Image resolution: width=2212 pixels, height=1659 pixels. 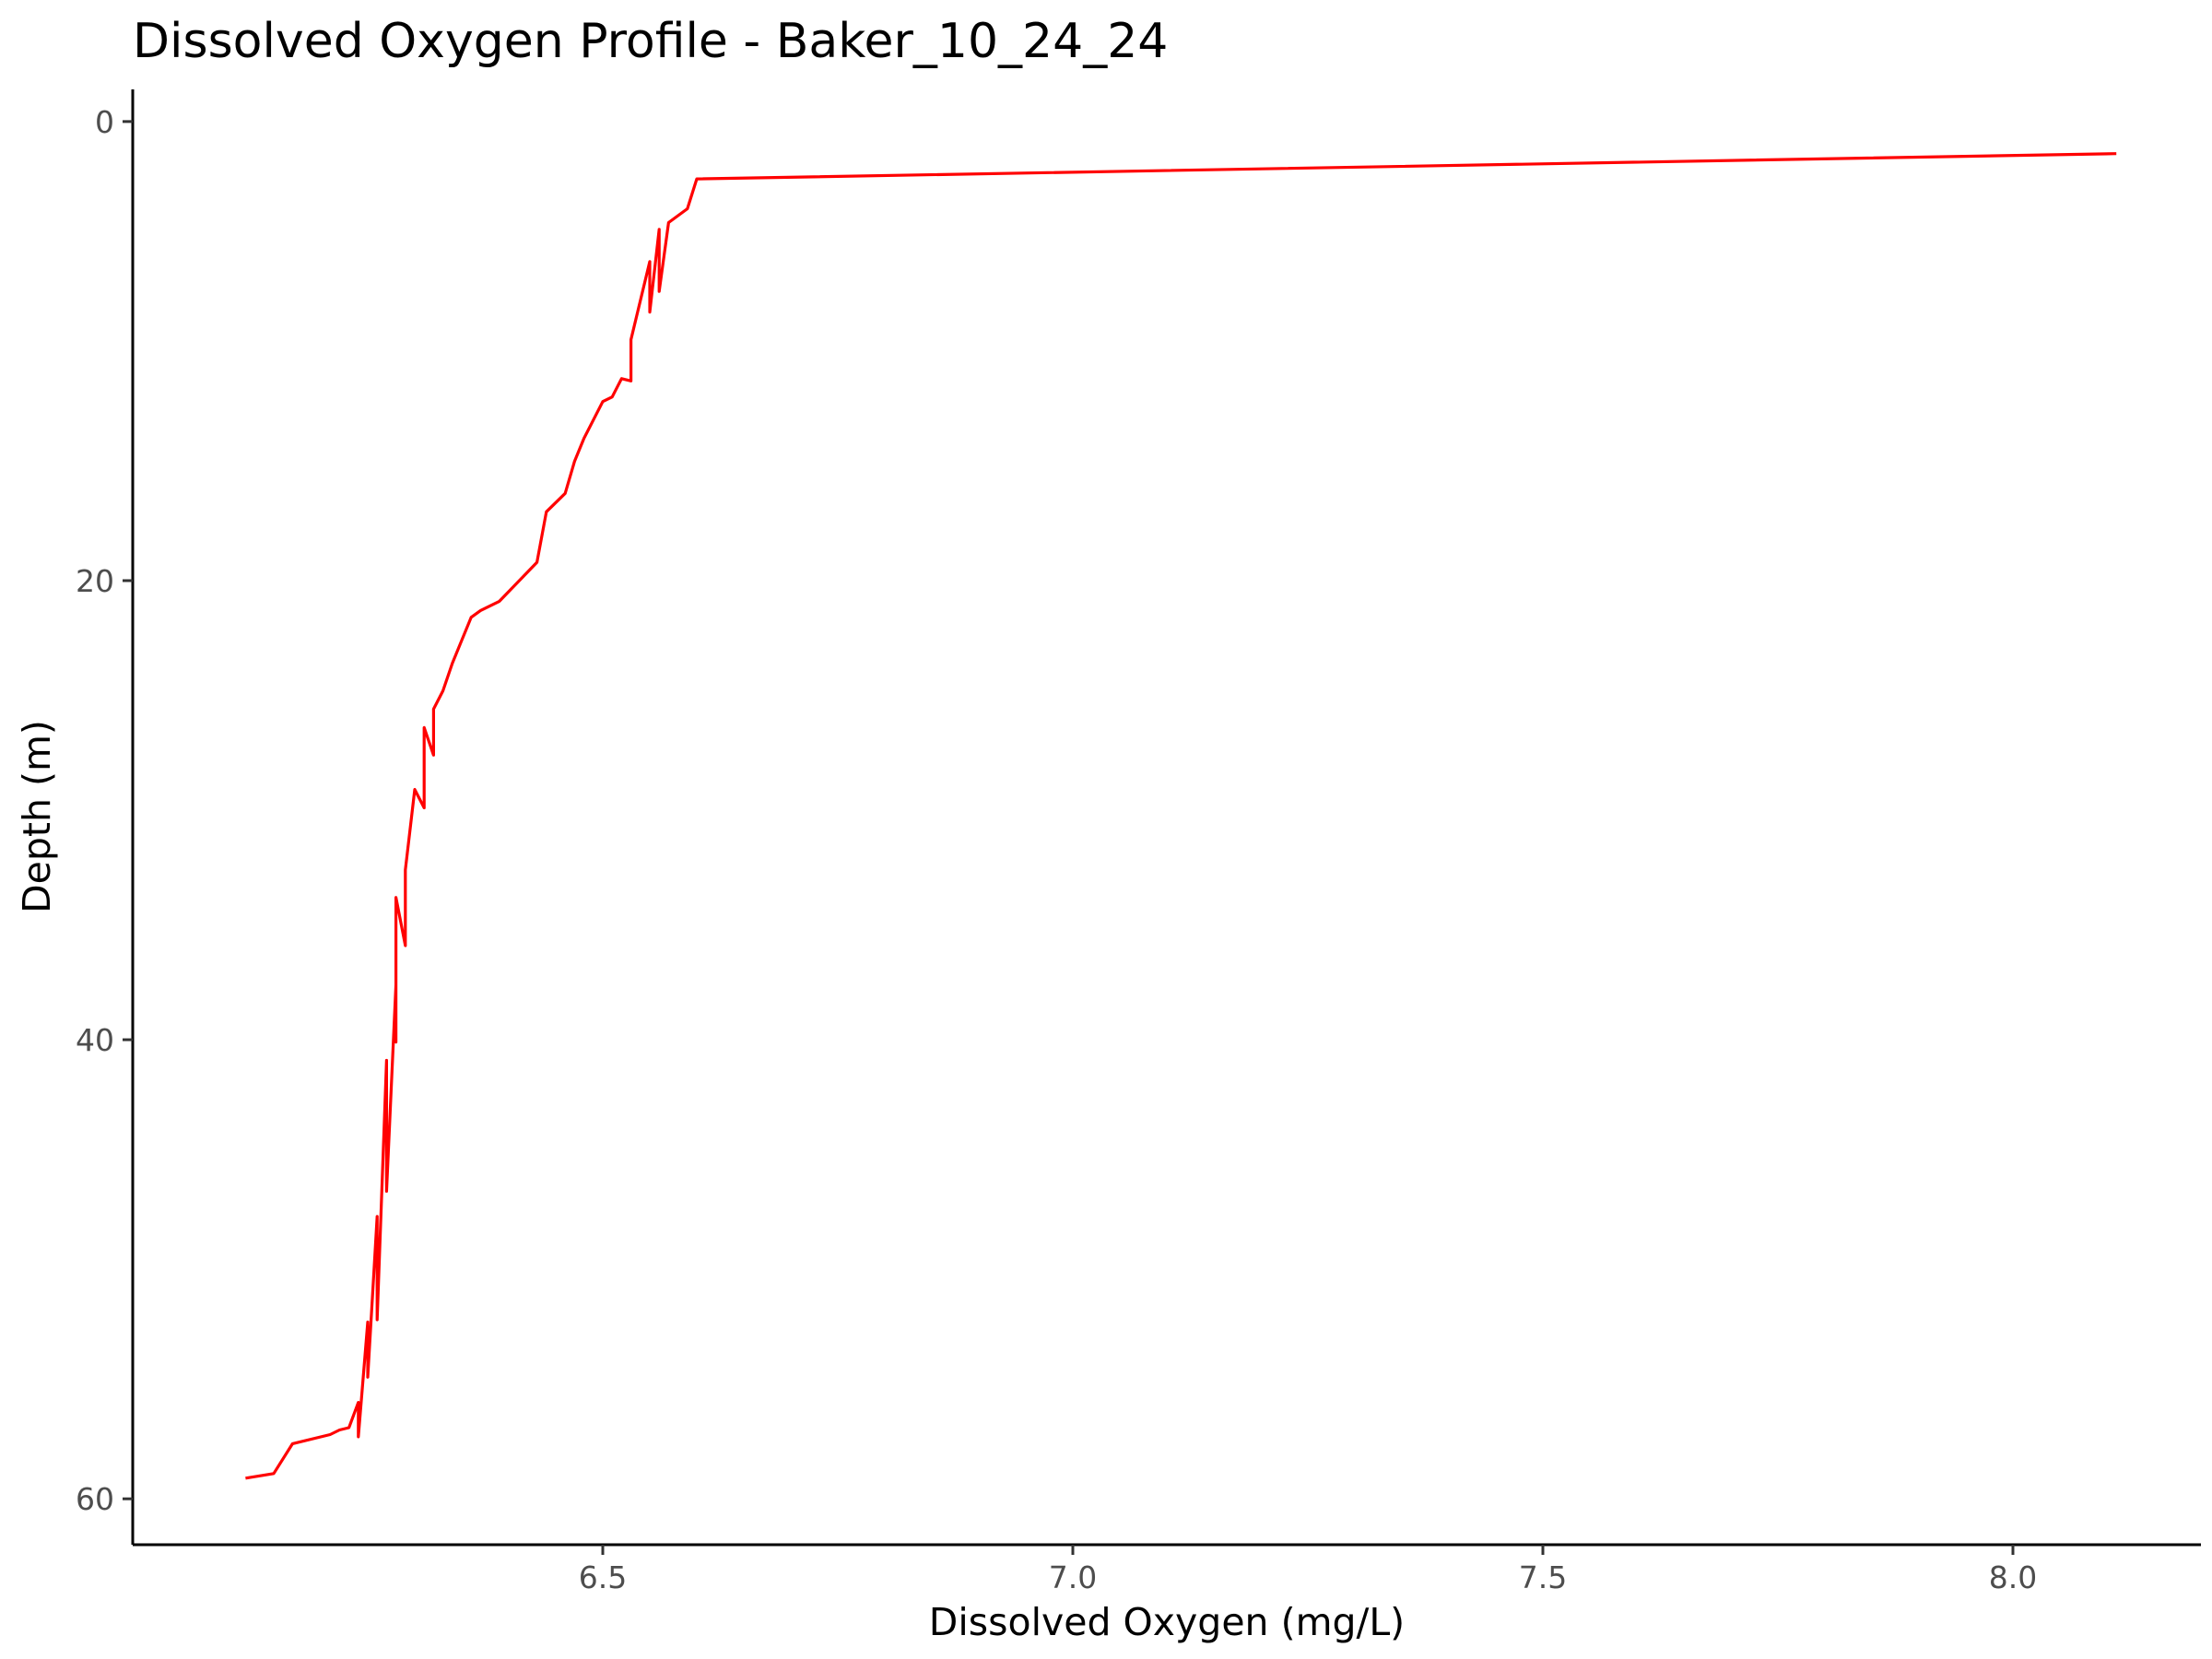 What do you see at coordinates (104, 122) in the screenshot?
I see `y-tick-label: 0` at bounding box center [104, 122].